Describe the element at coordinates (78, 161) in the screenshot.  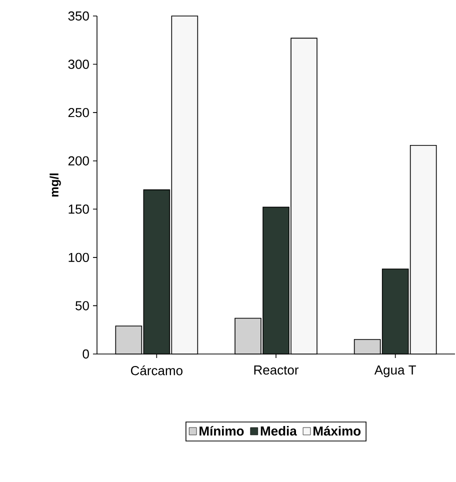
I see `y-tick-label: 200` at that location.